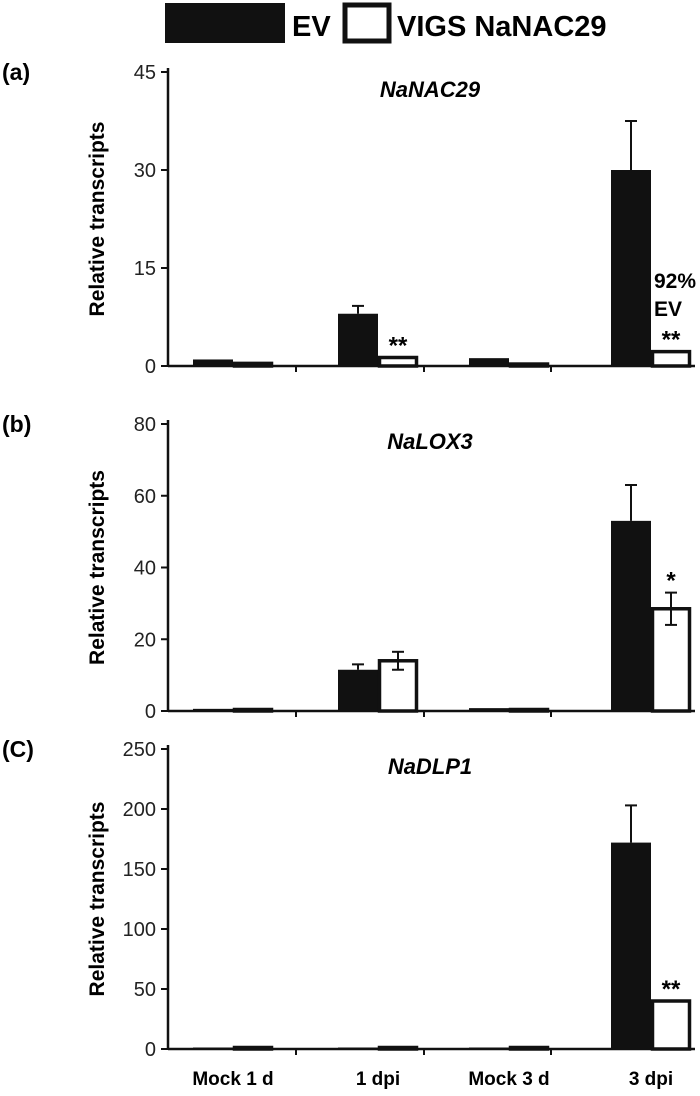  What do you see at coordinates (430, 441) in the screenshot?
I see `chart-title: NaLOX3` at bounding box center [430, 441].